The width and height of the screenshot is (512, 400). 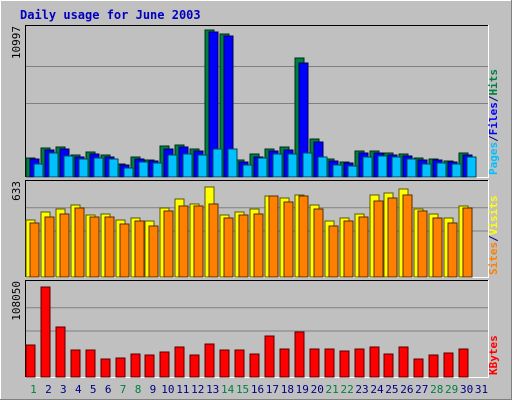 I want to click on legend-entry: KBytes, so click(x=493, y=355).